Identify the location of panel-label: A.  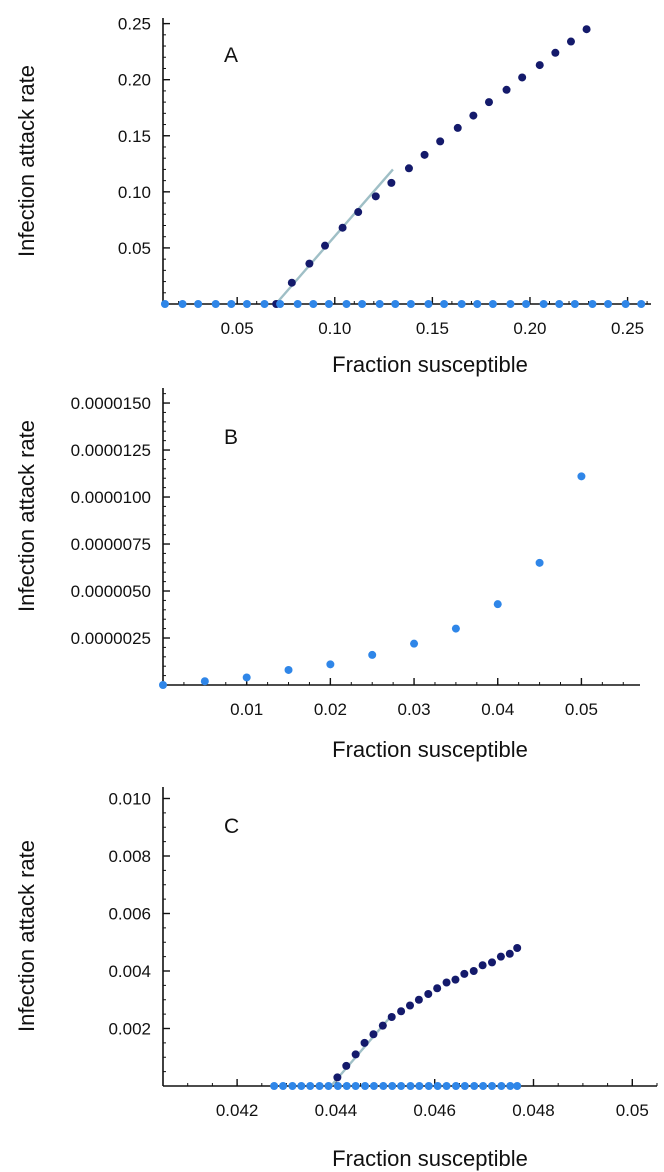
(231, 55).